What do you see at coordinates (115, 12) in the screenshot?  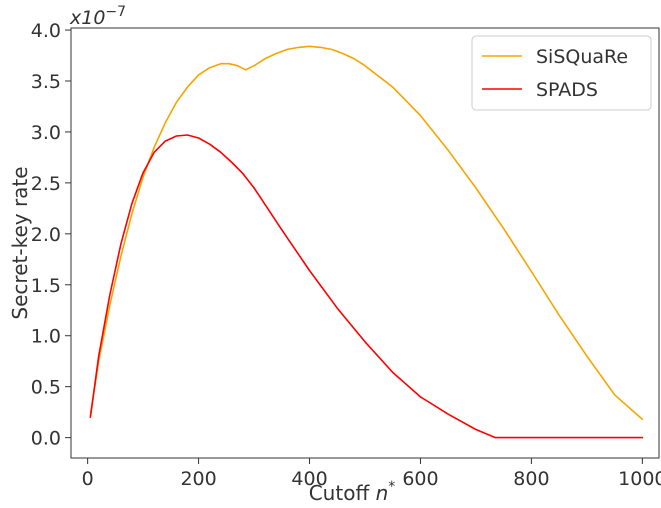 I see `y-multiplier-exponent: −7` at bounding box center [115, 12].